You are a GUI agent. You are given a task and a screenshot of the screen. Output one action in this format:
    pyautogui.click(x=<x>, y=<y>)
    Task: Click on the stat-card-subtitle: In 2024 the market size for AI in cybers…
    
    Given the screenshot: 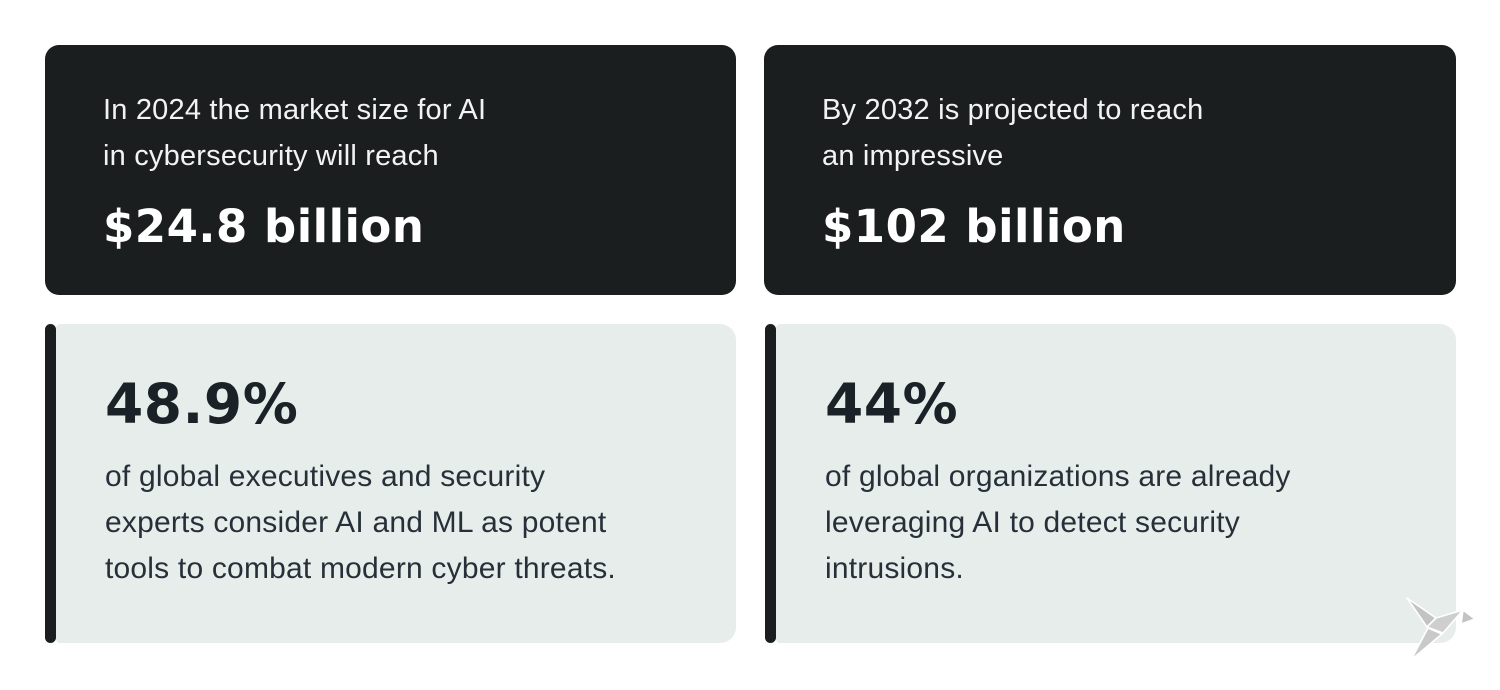 What is the action you would take?
    pyautogui.click(x=390, y=133)
    